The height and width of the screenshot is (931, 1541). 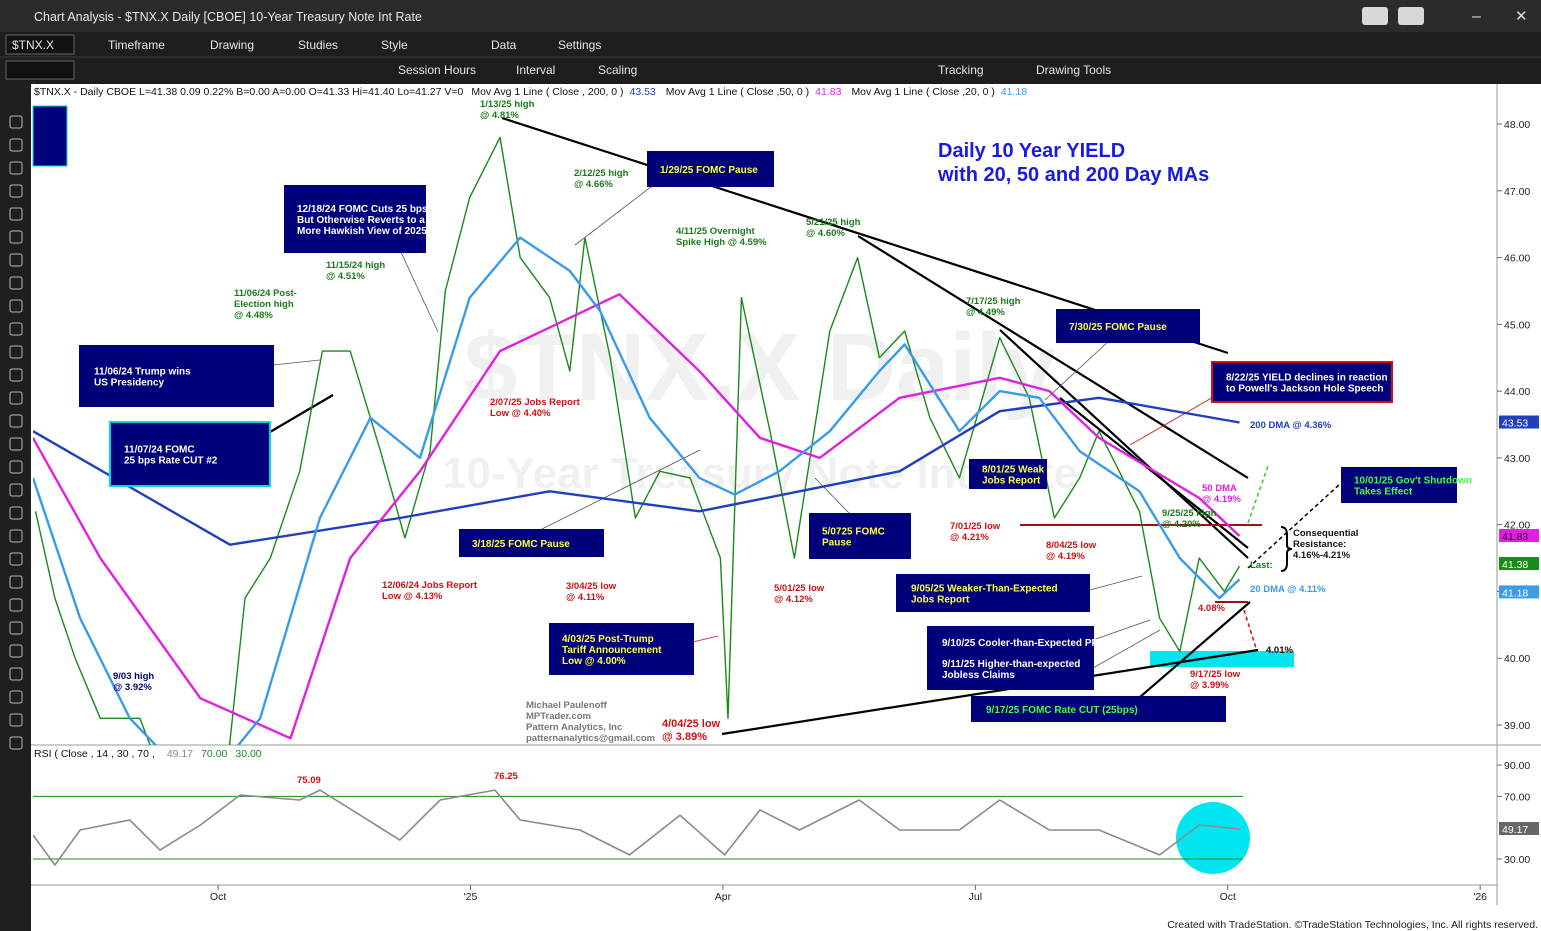 I want to click on brace, so click(x=1286, y=549).